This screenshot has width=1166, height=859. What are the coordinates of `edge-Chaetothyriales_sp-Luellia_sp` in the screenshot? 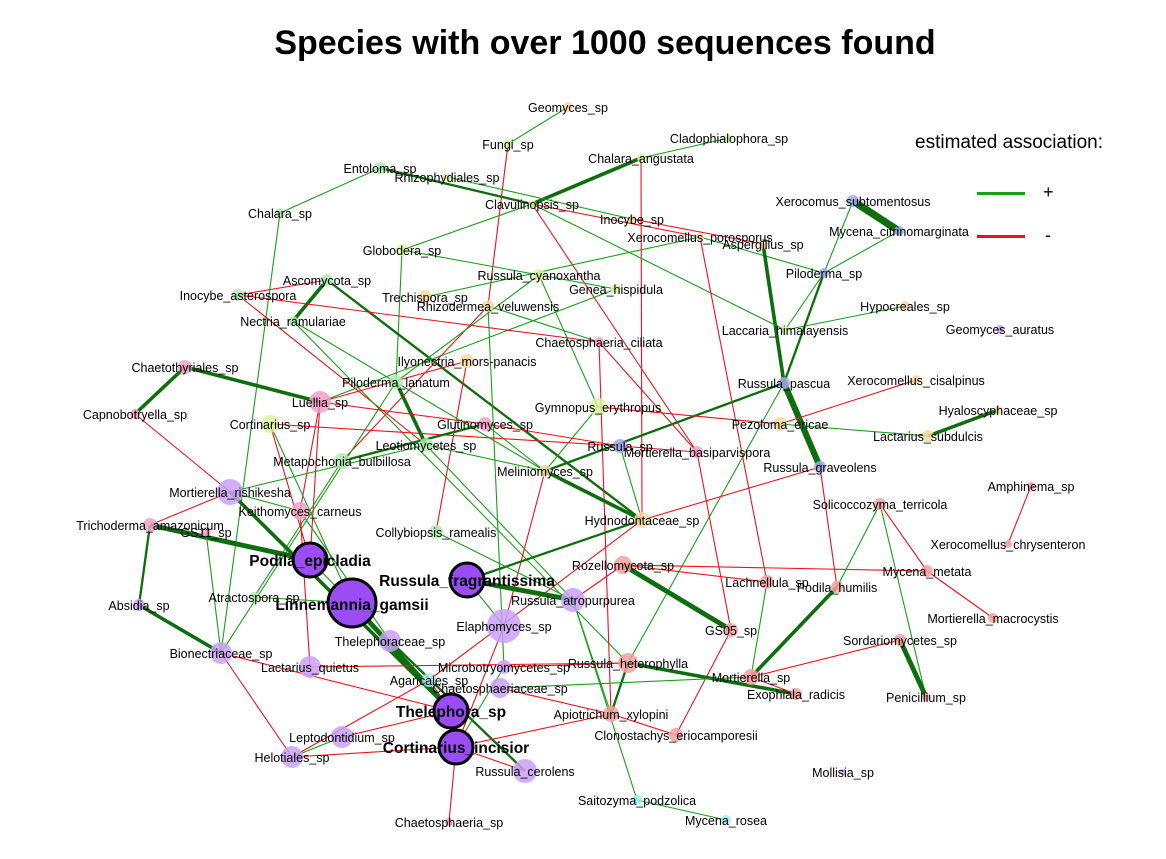 It's located at (252, 384).